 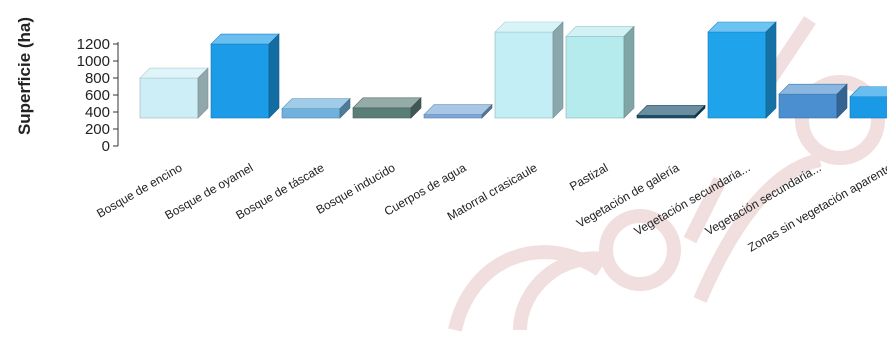 I want to click on y-tick-label: 400, so click(x=97, y=112).